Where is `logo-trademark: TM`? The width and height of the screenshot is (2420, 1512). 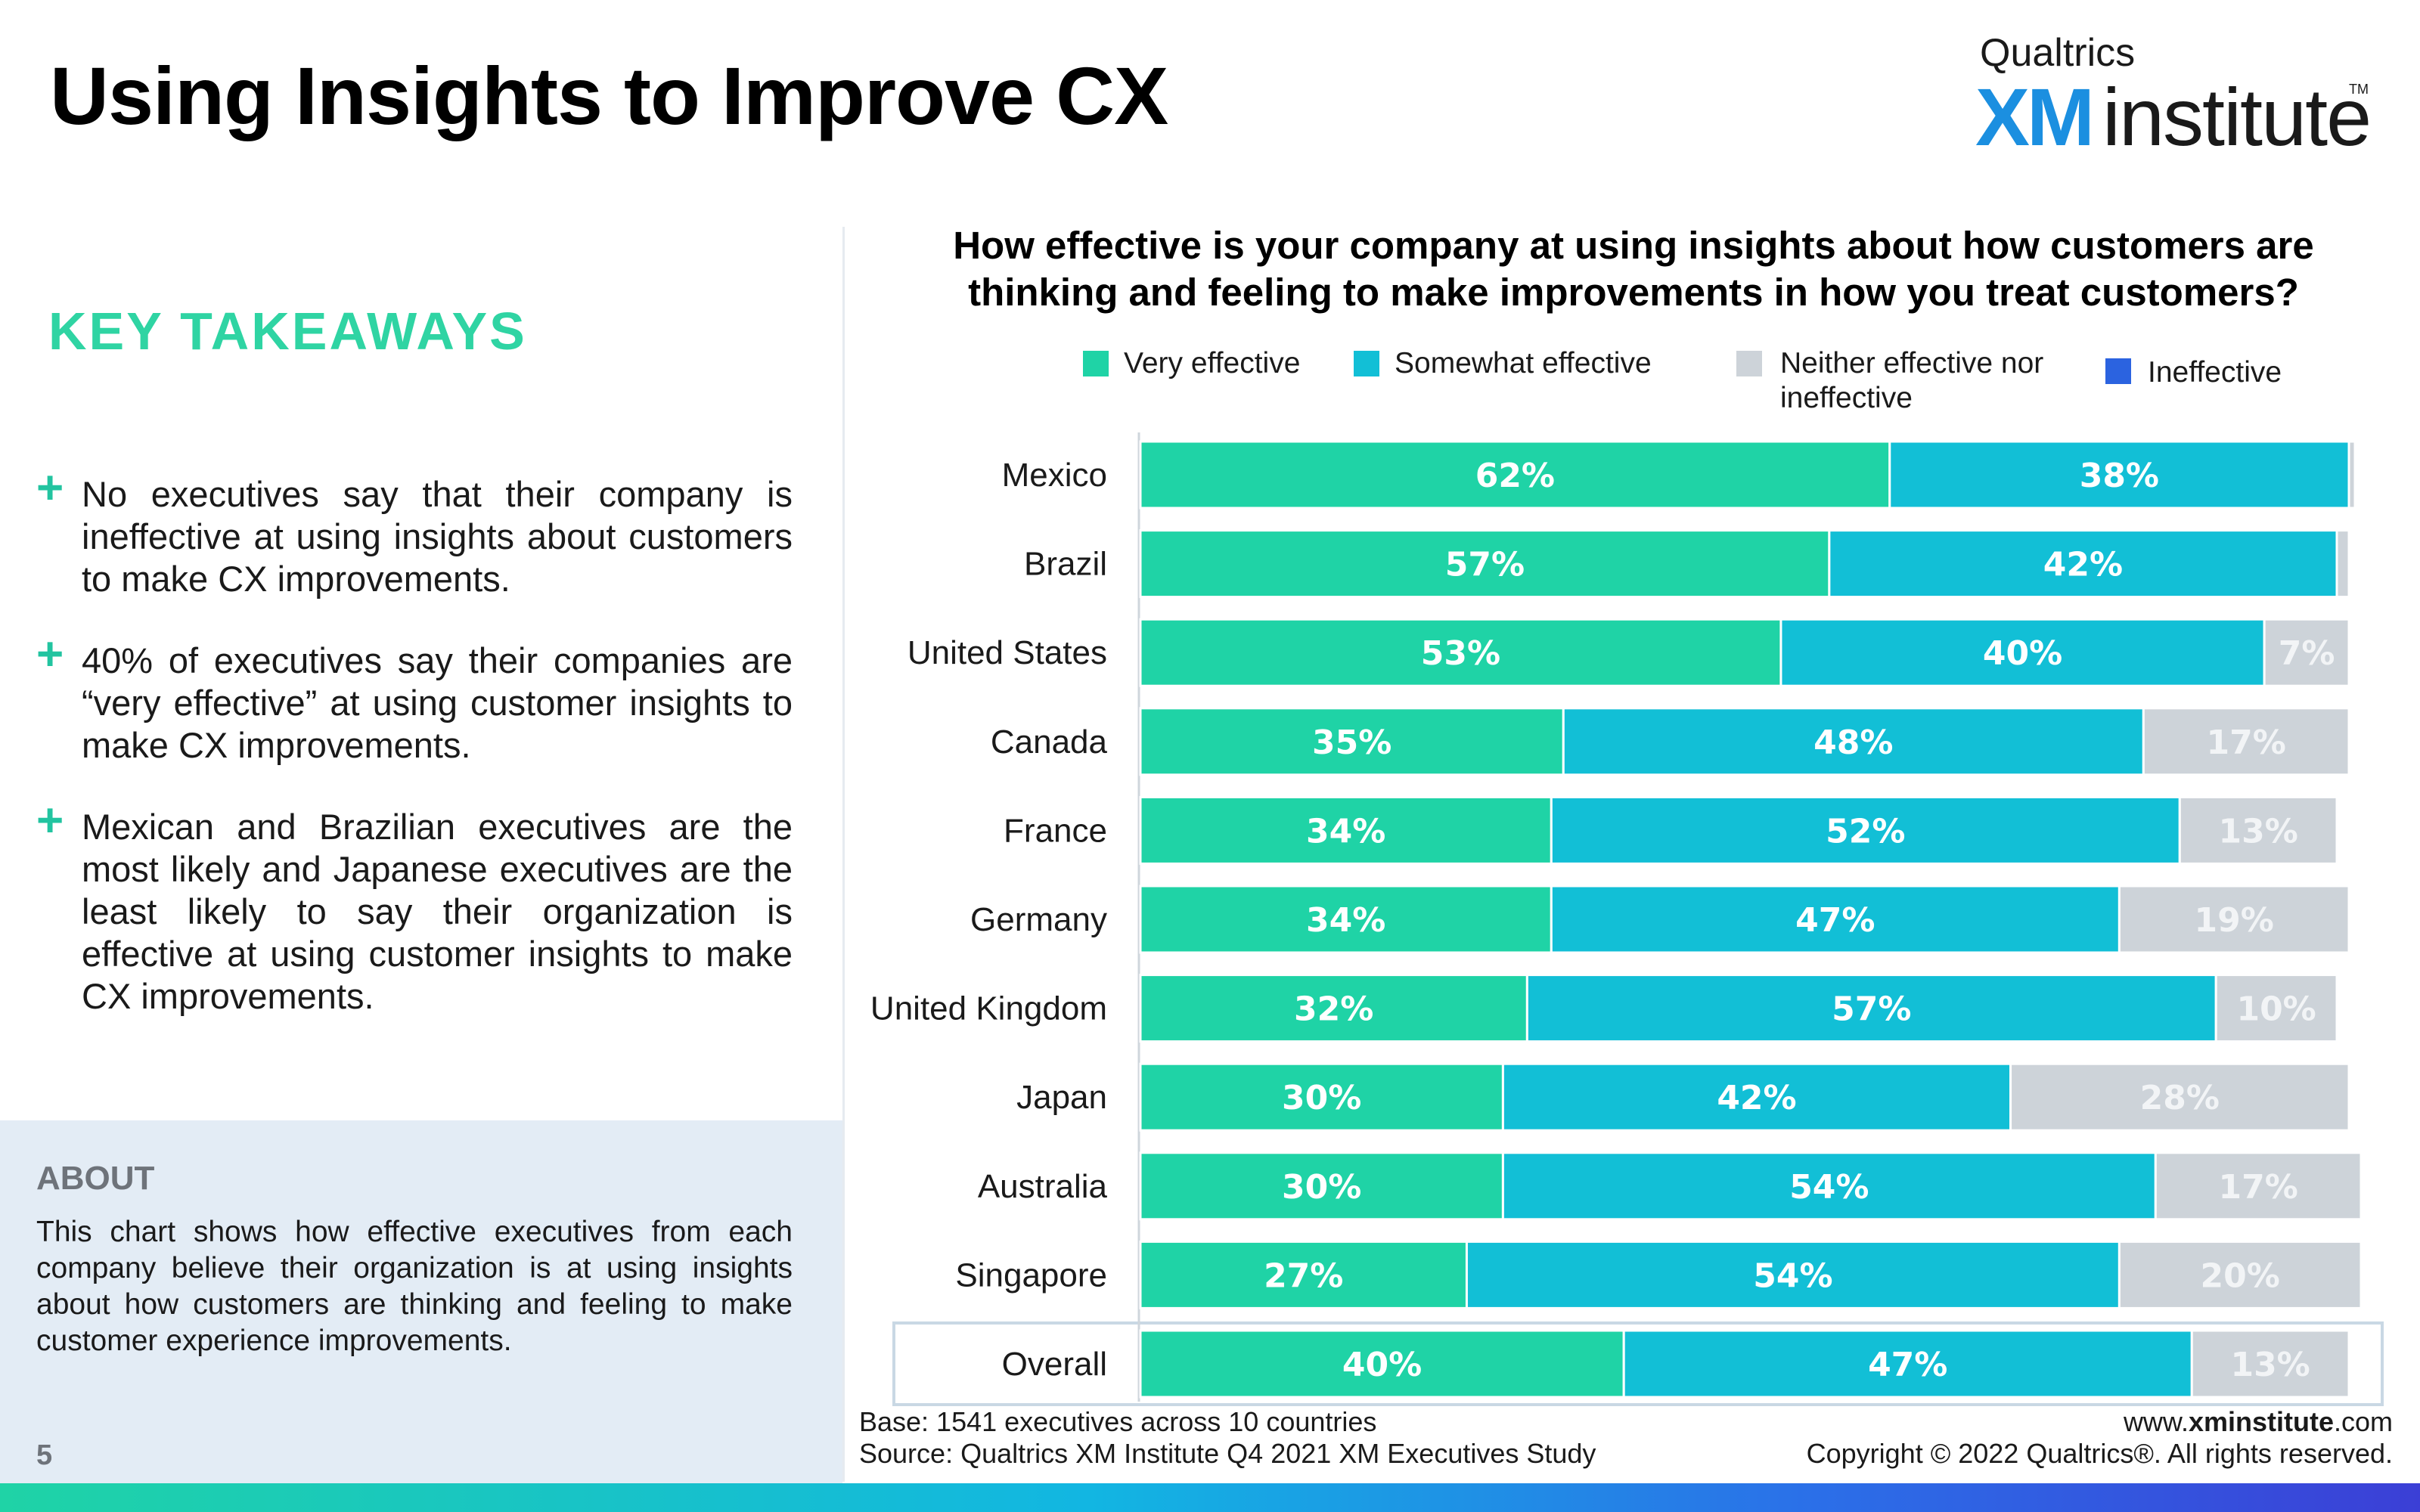
logo-trademark: TM is located at coordinates (2359, 89).